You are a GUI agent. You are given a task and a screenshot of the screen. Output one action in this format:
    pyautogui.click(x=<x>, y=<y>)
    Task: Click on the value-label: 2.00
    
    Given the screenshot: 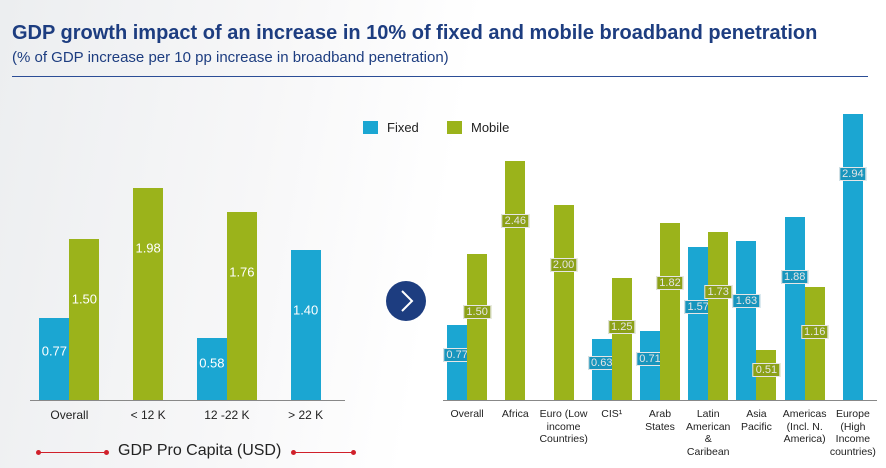 What is the action you would take?
    pyautogui.click(x=563, y=265)
    